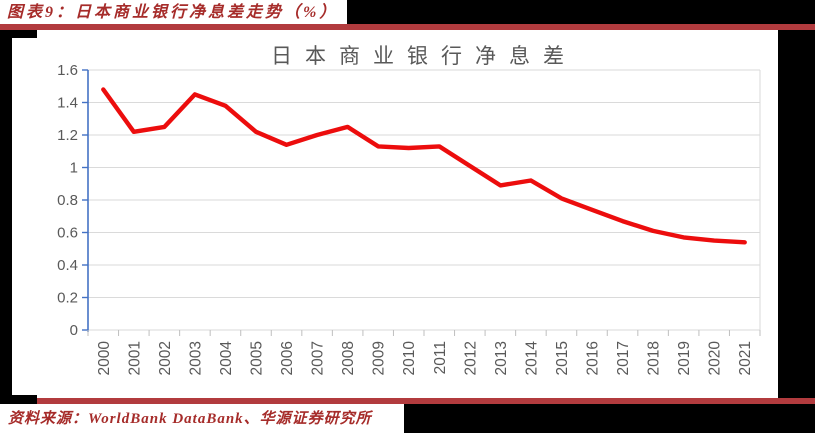 The image size is (815, 433). Describe the element at coordinates (379, 358) in the screenshot. I see `svg-text: 2009` at that location.